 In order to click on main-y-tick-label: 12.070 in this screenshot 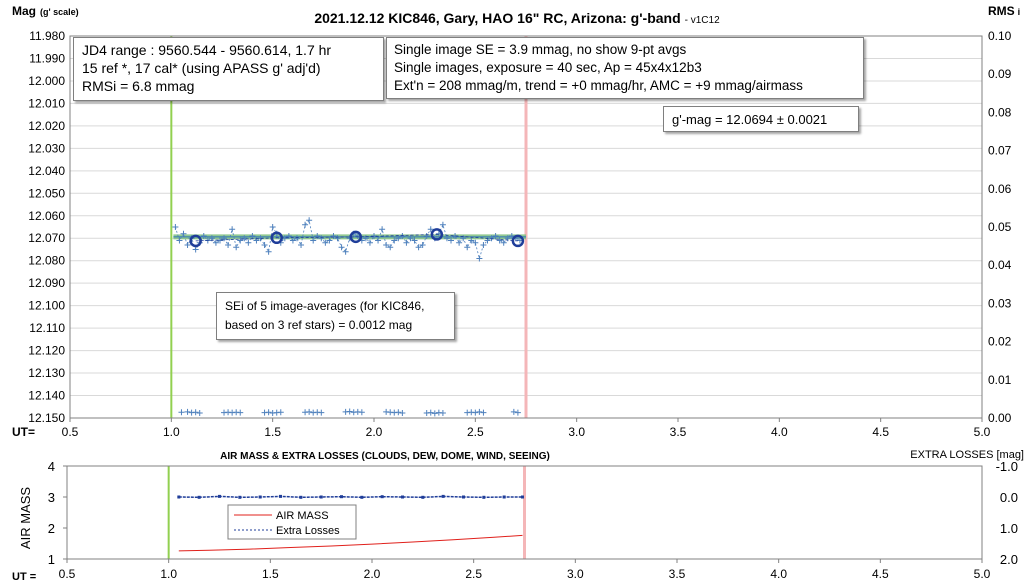, I will do `click(46, 238)`.